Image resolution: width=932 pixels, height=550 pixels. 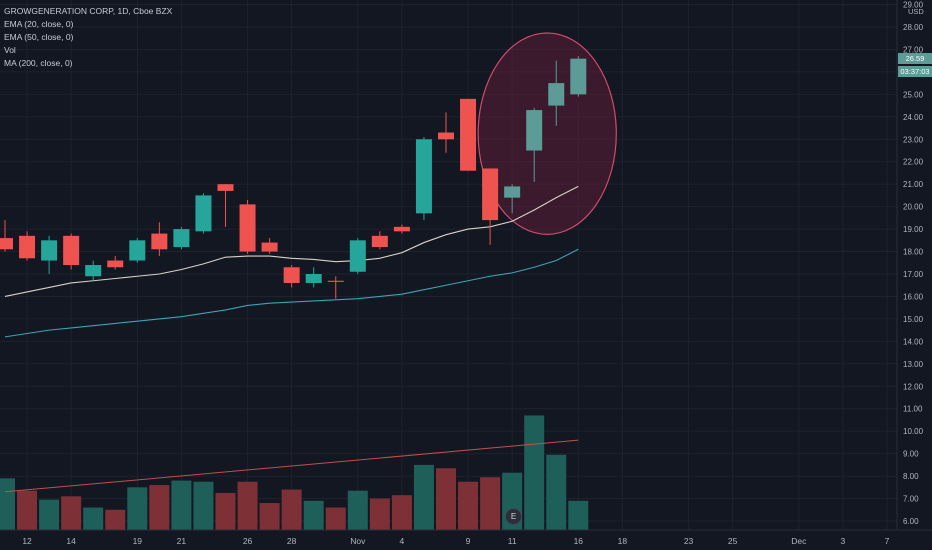 What do you see at coordinates (913, 341) in the screenshot?
I see `price-tick-label: 14.00` at bounding box center [913, 341].